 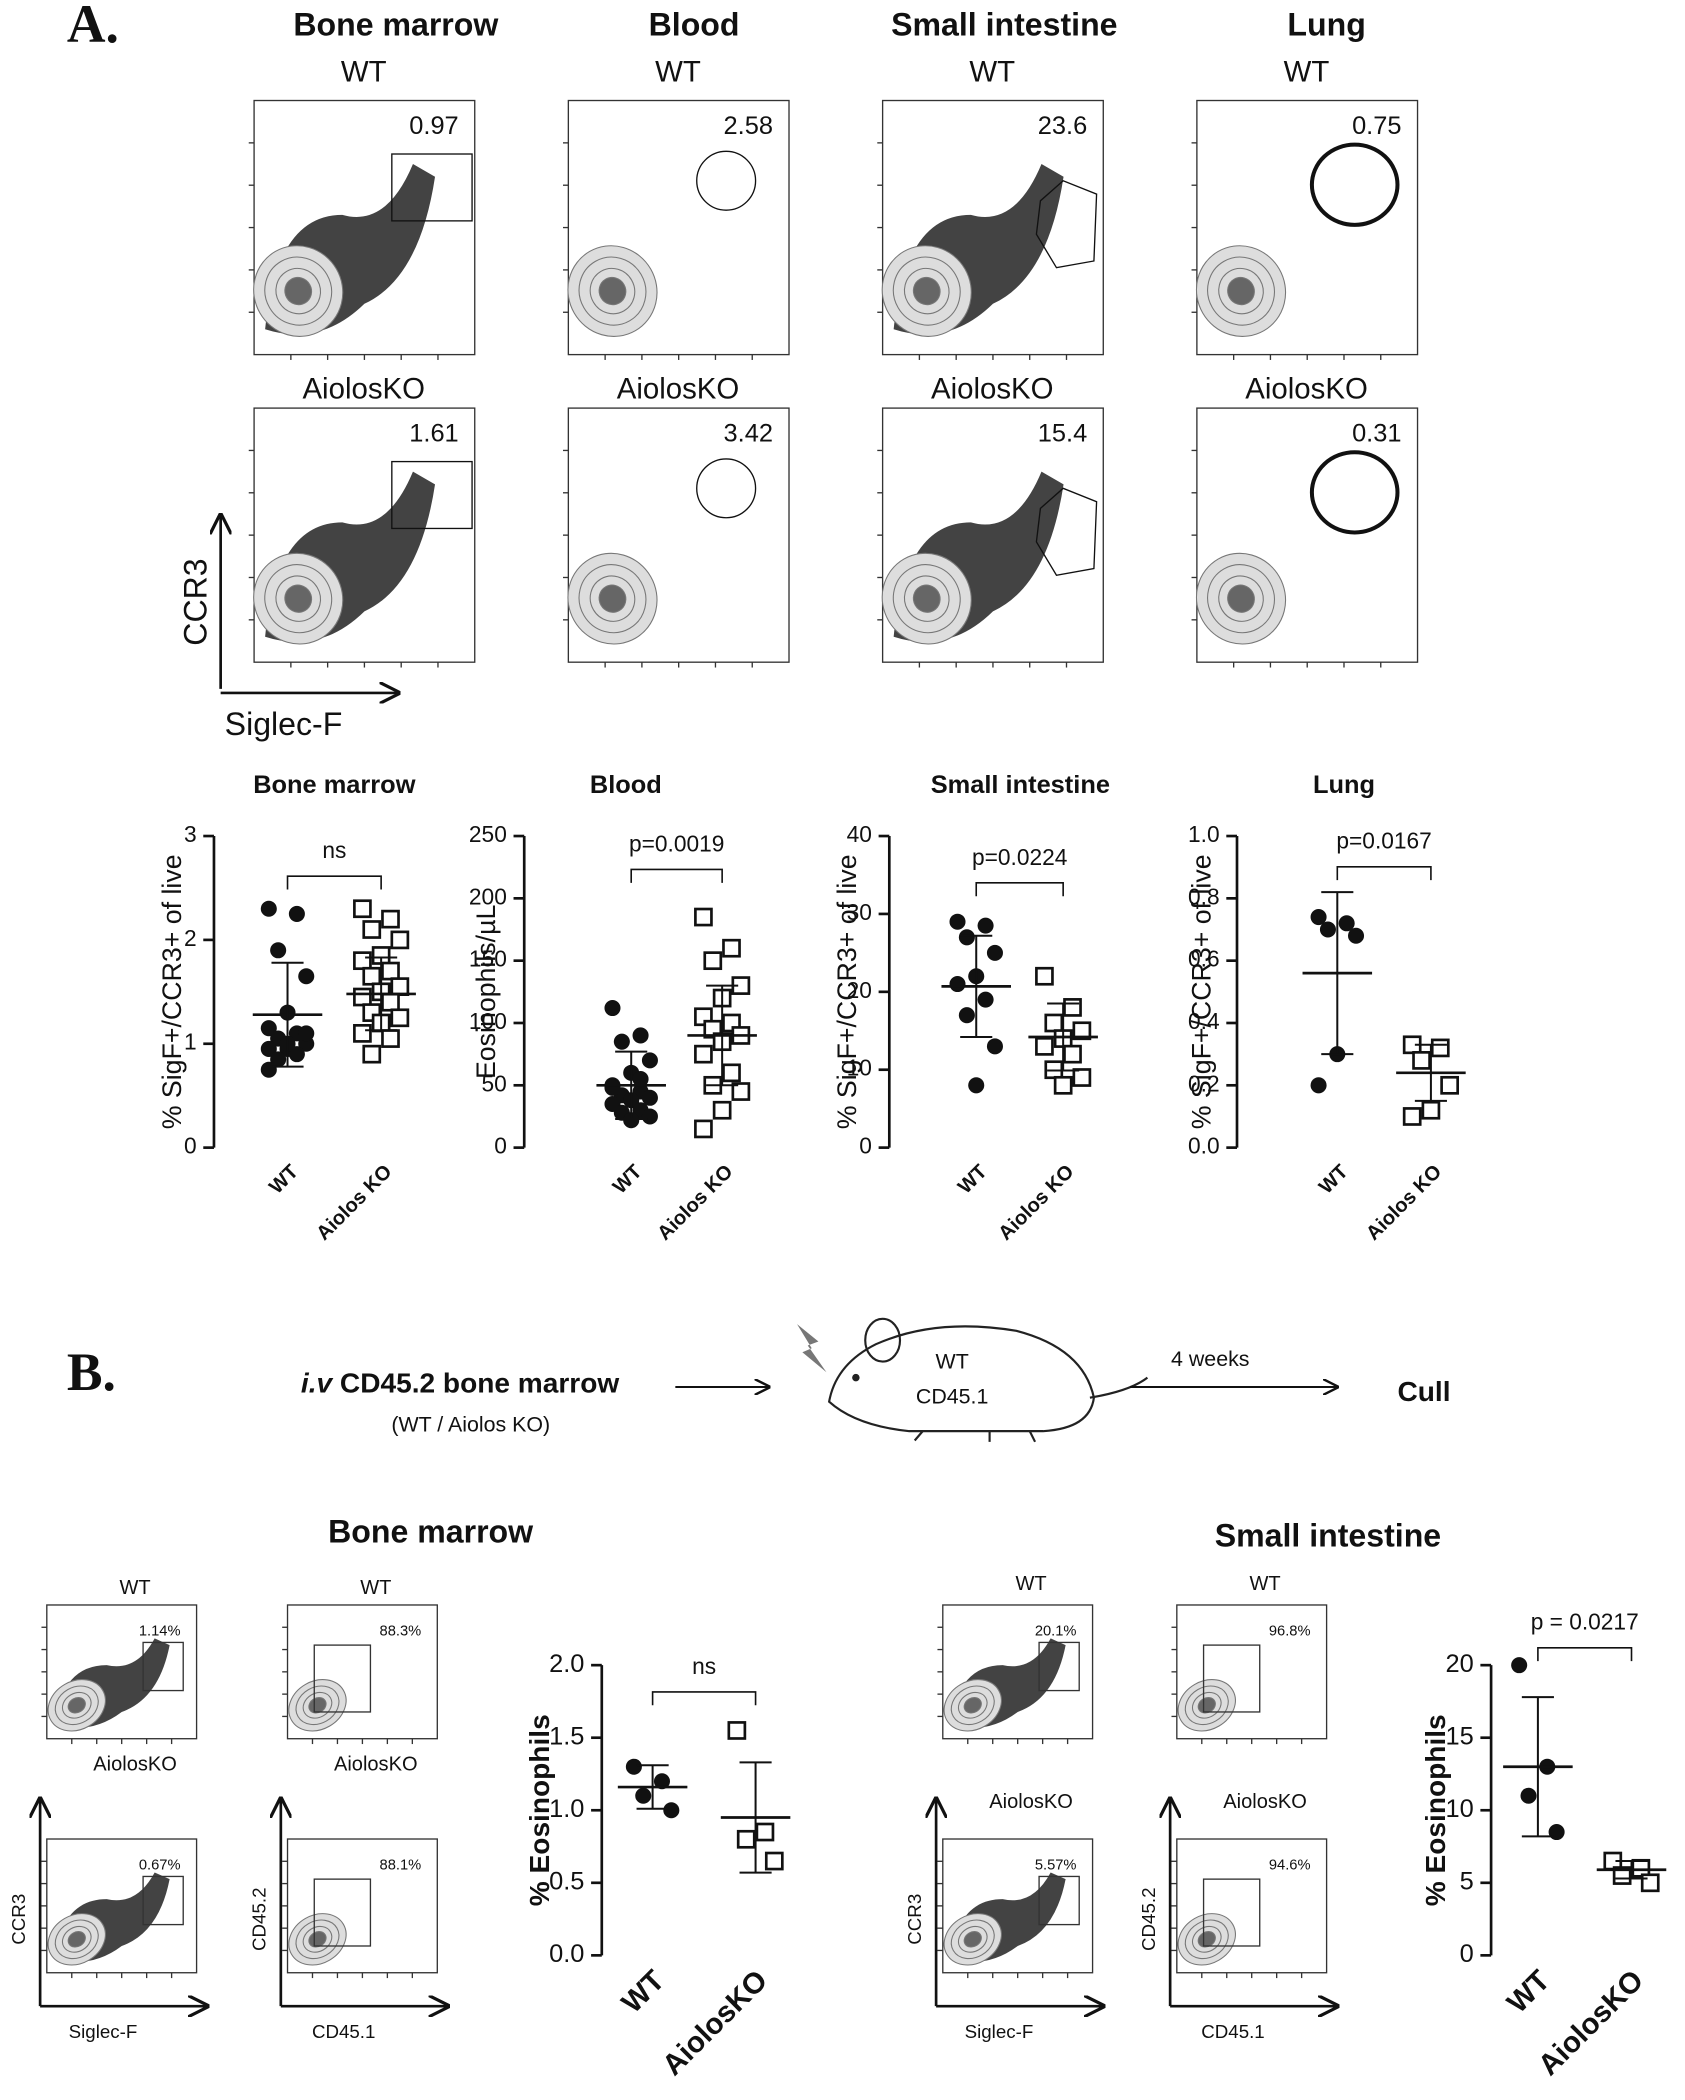 What do you see at coordinates (1204, 959) in the screenshot?
I see `y-tick-label: 0.6` at bounding box center [1204, 959].